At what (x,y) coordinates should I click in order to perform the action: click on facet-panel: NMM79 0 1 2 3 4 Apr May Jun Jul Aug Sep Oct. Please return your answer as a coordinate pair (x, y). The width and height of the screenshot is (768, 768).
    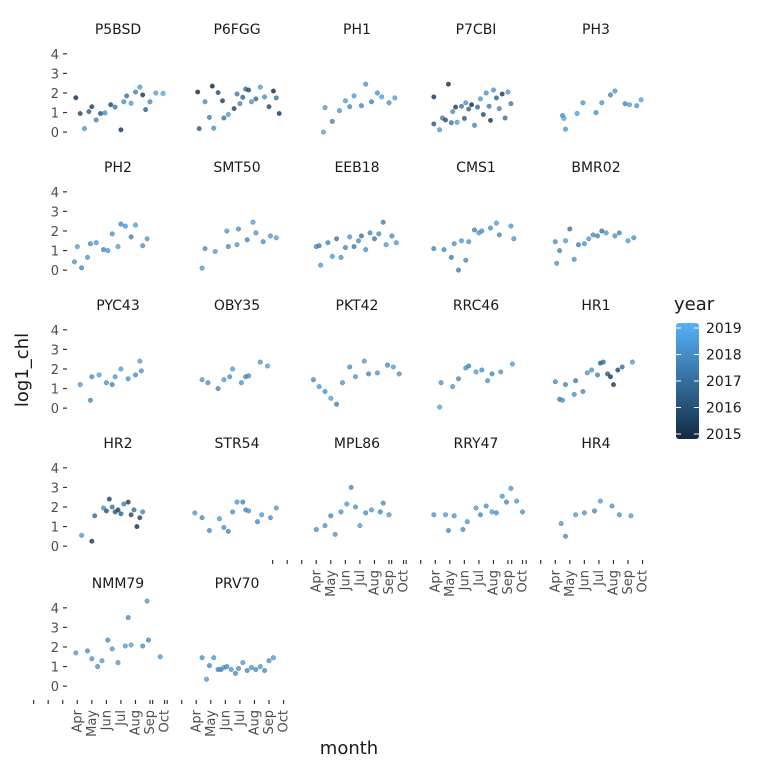
    Looking at the image, I should click on (103, 656).